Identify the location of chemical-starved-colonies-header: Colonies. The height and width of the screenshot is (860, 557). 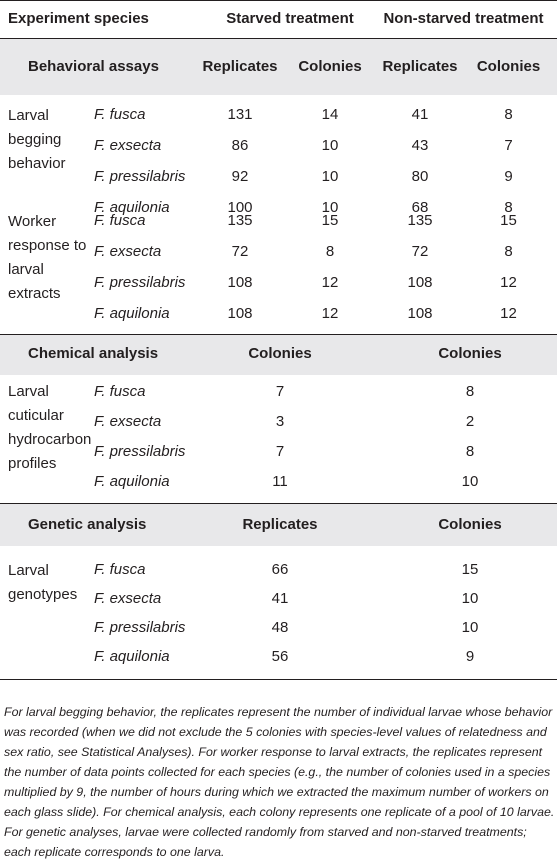
(280, 353).